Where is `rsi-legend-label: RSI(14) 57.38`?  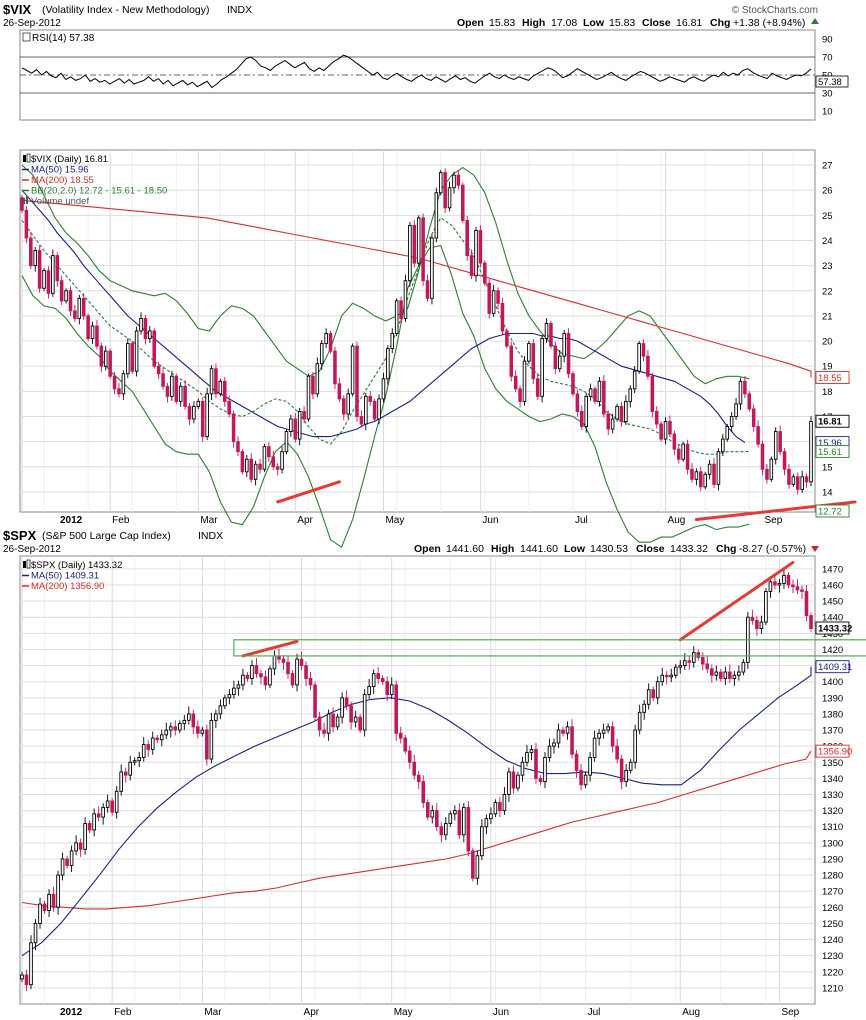 rsi-legend-label: RSI(14) 57.38 is located at coordinates (63, 38).